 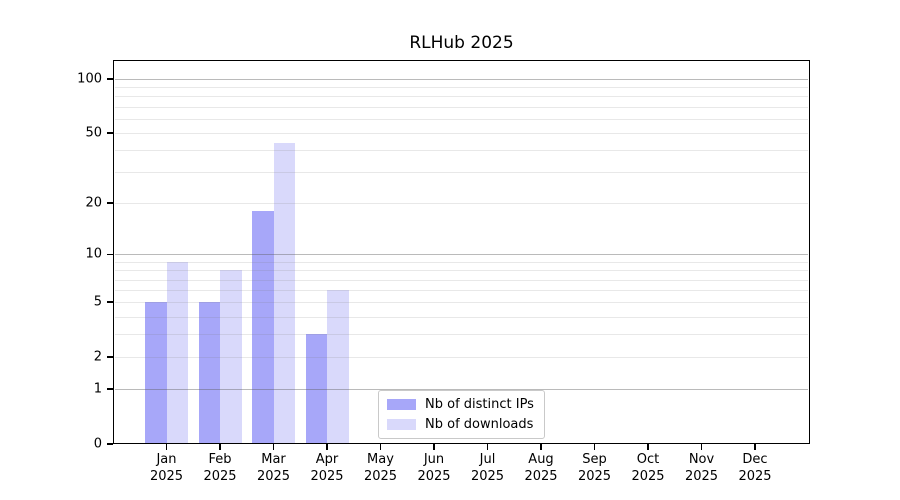 I want to click on bar-nb-of-distinct-ips-mar-2025, so click(x=263, y=327).